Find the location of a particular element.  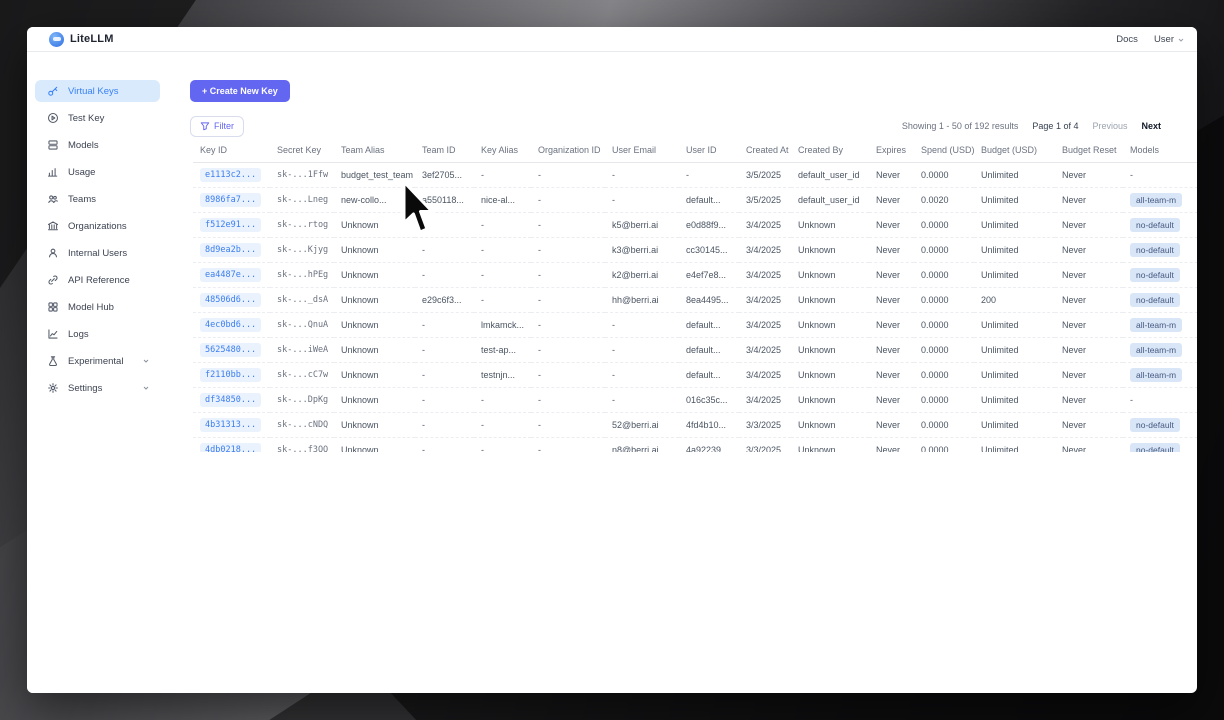

sidebar-item-organizations: Organizations is located at coordinates (97, 226).